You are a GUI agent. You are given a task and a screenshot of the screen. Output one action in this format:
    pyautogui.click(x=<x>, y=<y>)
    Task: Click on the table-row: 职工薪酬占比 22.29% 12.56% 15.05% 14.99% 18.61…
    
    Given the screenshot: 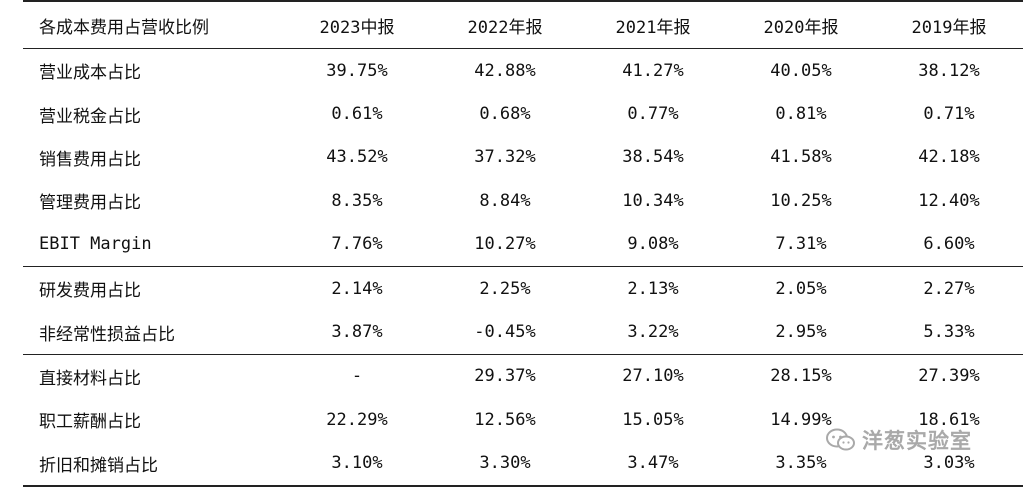 What is the action you would take?
    pyautogui.click(x=523, y=419)
    